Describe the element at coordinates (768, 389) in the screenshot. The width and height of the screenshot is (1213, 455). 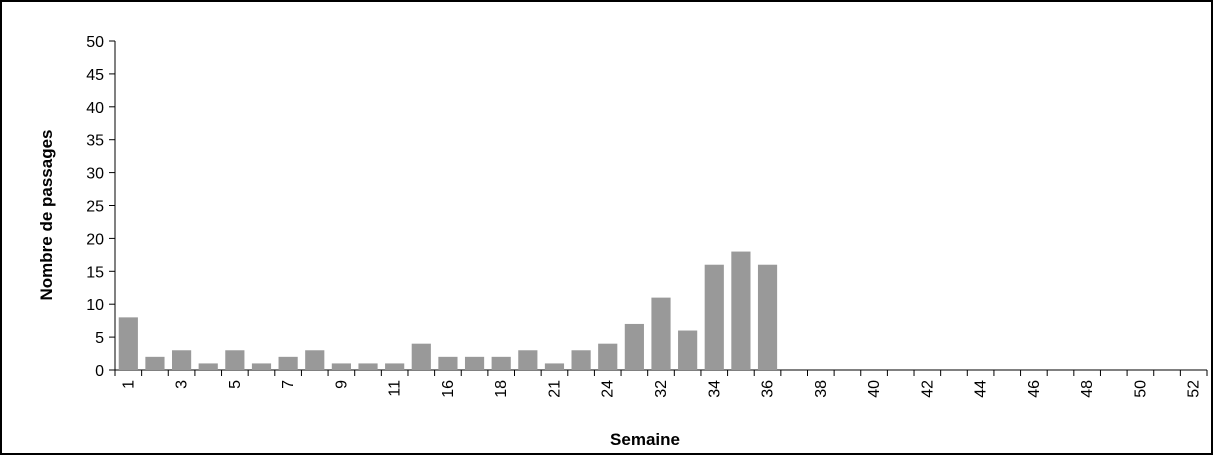
I see `x-tick-label: 36` at that location.